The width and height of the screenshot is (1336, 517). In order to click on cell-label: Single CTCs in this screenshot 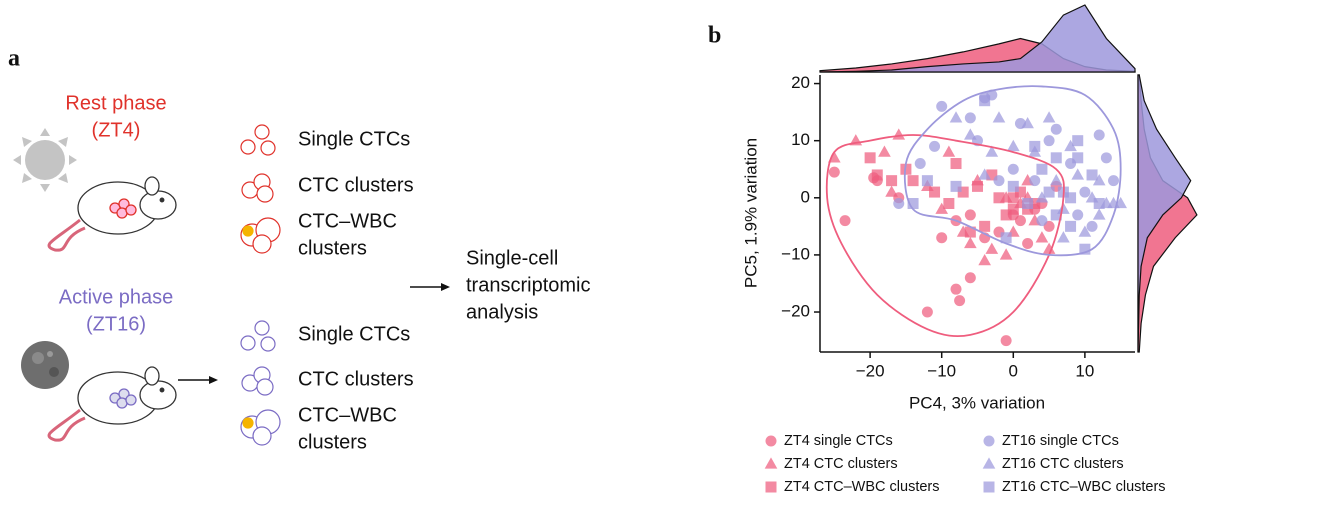, I will do `click(354, 334)`.